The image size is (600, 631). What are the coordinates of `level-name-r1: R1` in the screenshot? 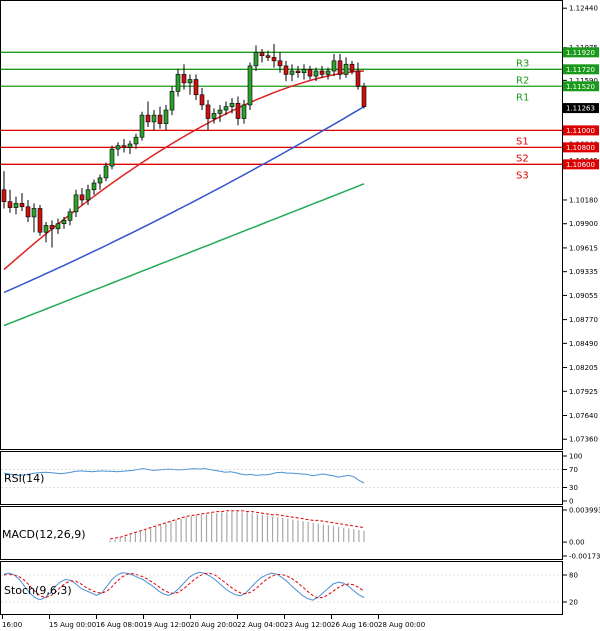 It's located at (522, 97).